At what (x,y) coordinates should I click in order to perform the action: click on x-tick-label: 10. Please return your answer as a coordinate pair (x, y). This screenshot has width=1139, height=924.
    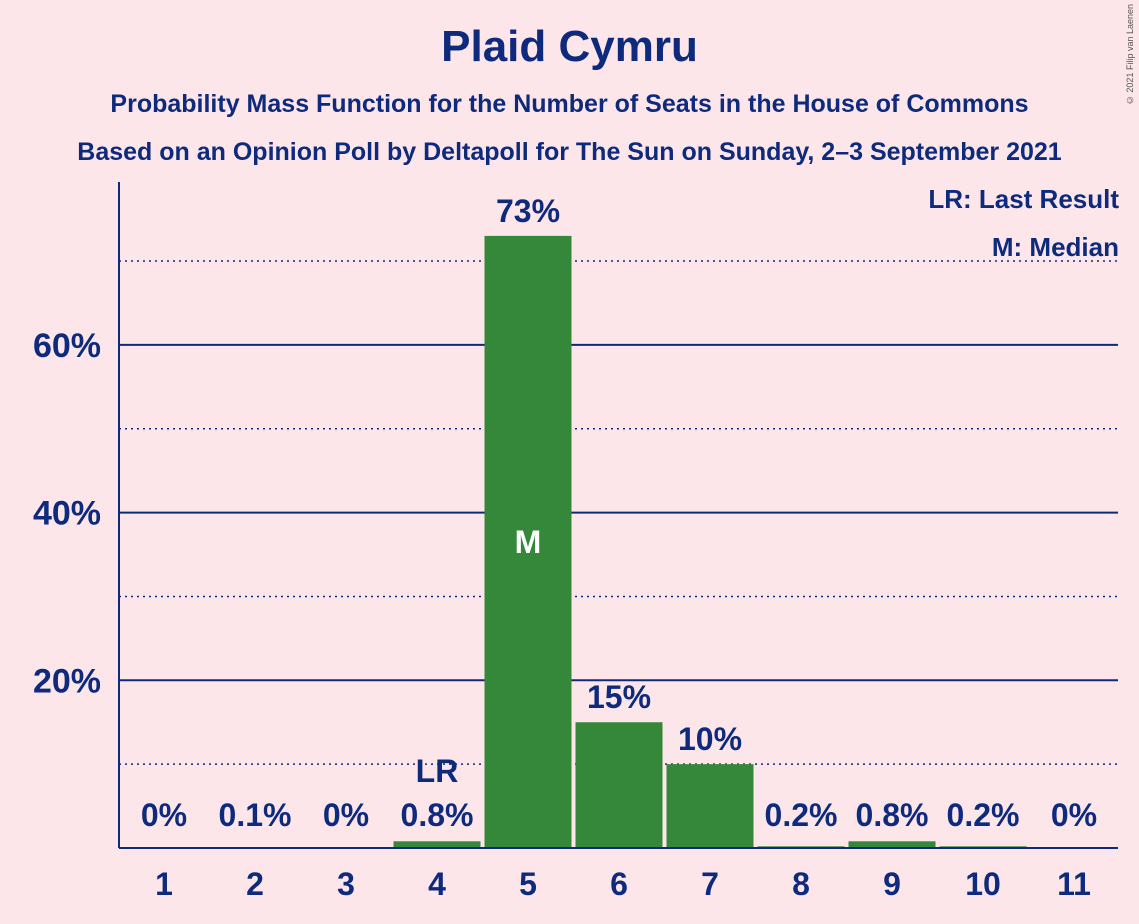
    Looking at the image, I should click on (983, 884).